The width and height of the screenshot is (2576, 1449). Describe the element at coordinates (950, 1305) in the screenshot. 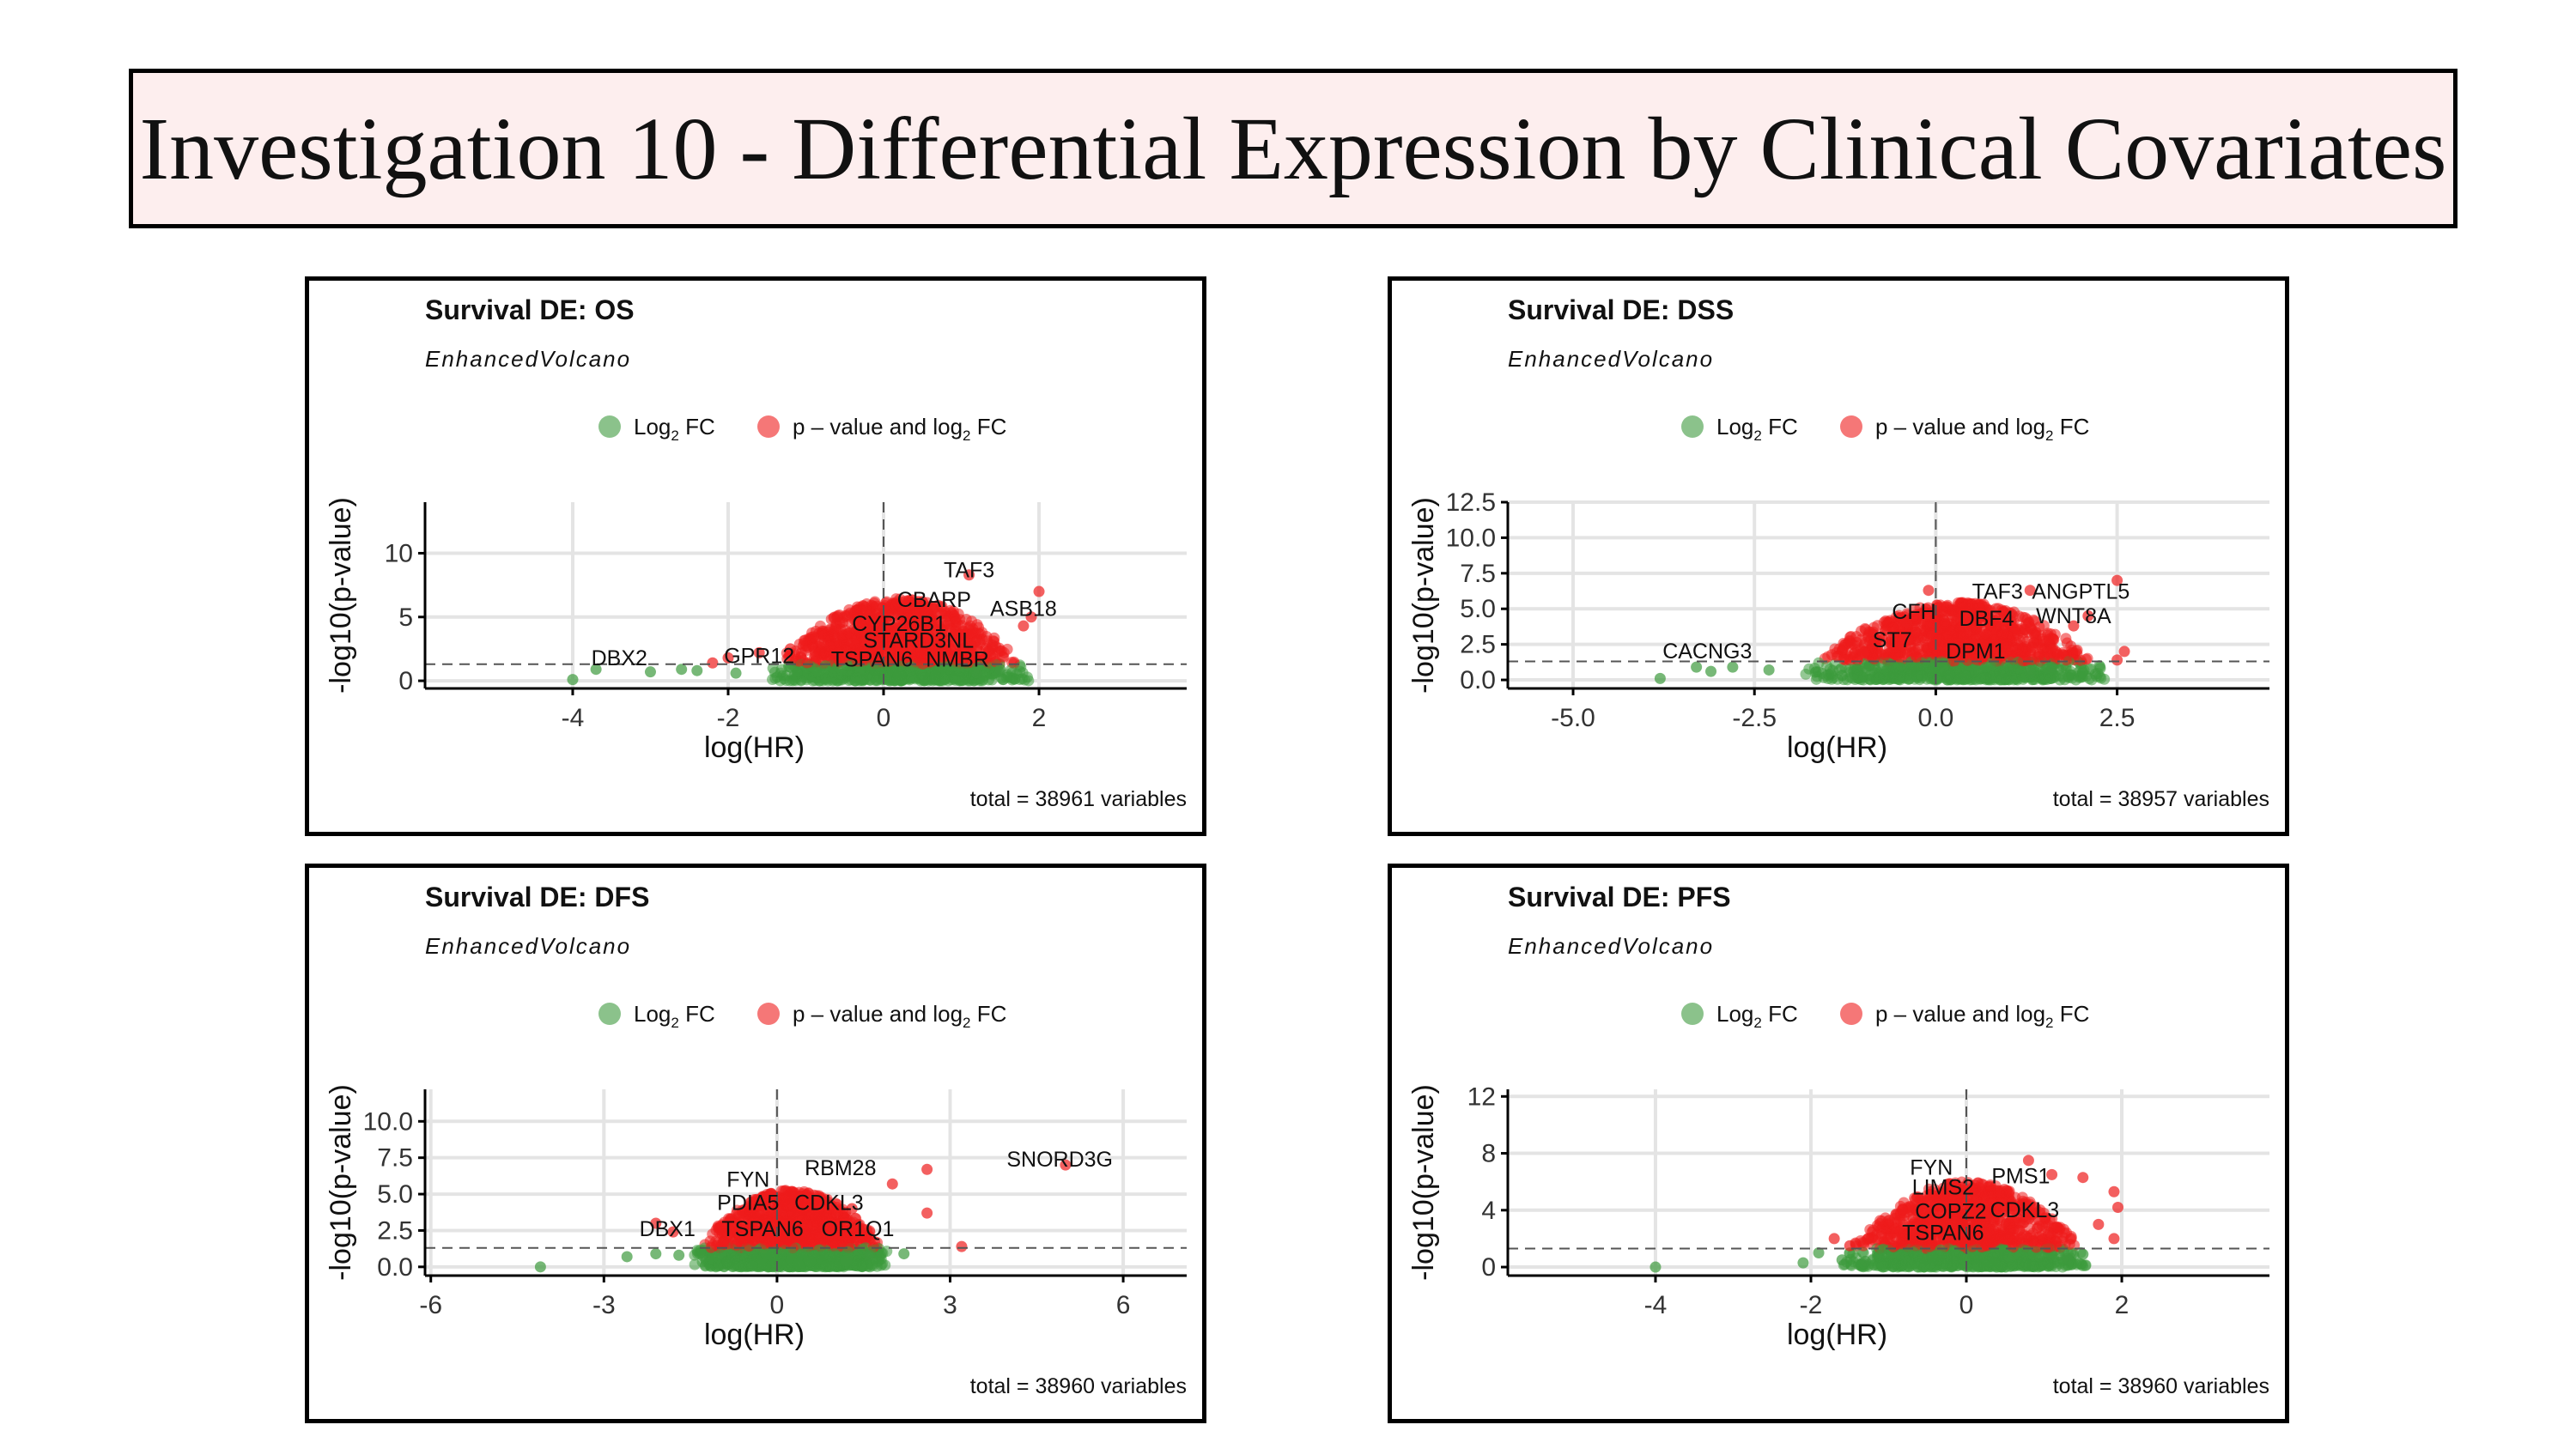

I see `x-tick-label: 3` at that location.